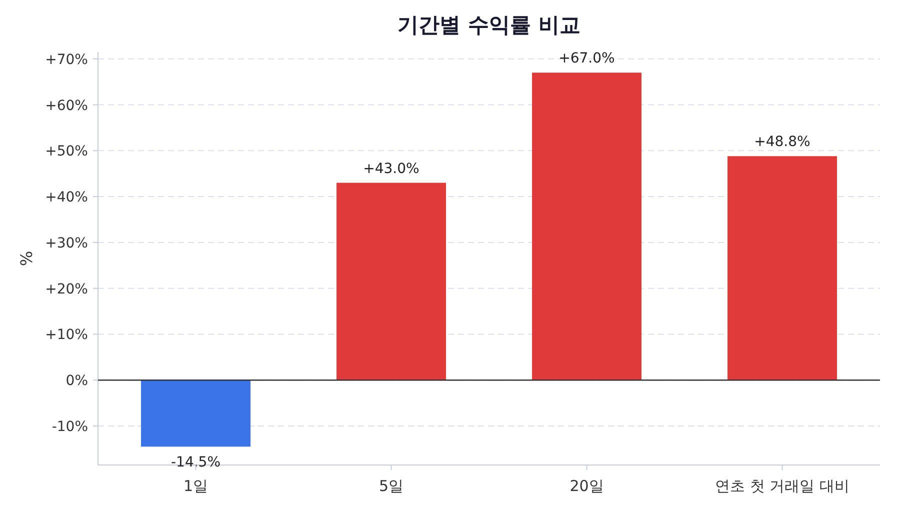  Describe the element at coordinates (586, 58) in the screenshot. I see `data-label: +67.0%` at that location.